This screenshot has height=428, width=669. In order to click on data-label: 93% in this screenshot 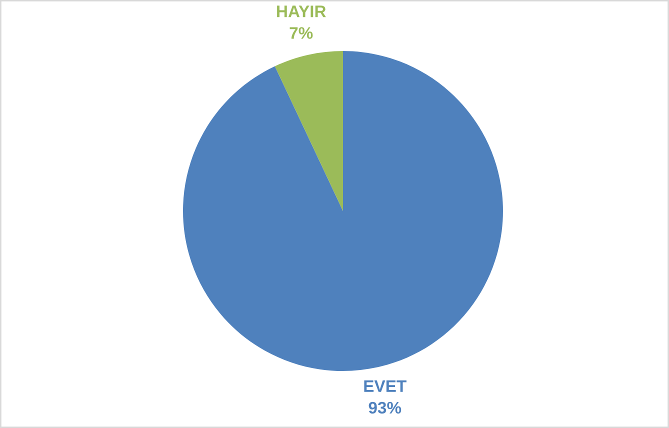, I will do `click(385, 408)`.